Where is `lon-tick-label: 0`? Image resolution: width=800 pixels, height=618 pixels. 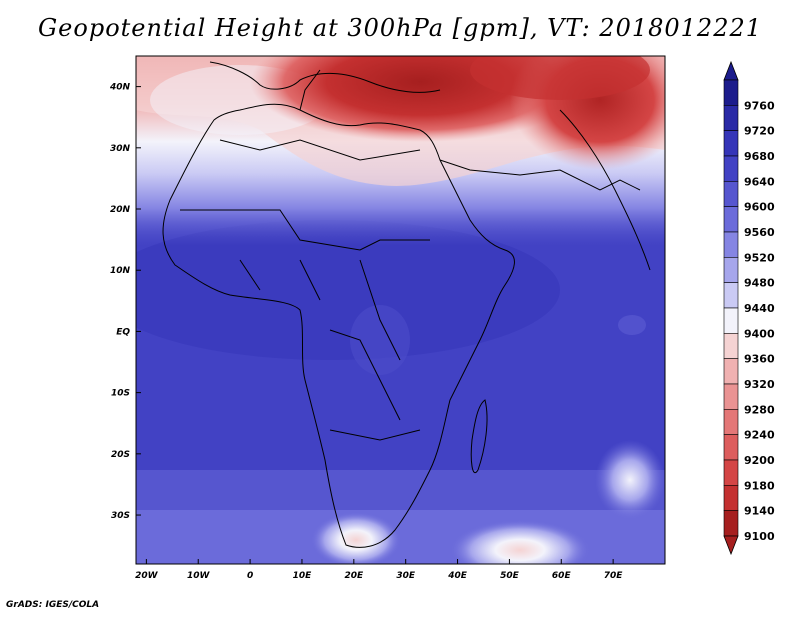 lon-tick-label: 0 is located at coordinates (250, 576).